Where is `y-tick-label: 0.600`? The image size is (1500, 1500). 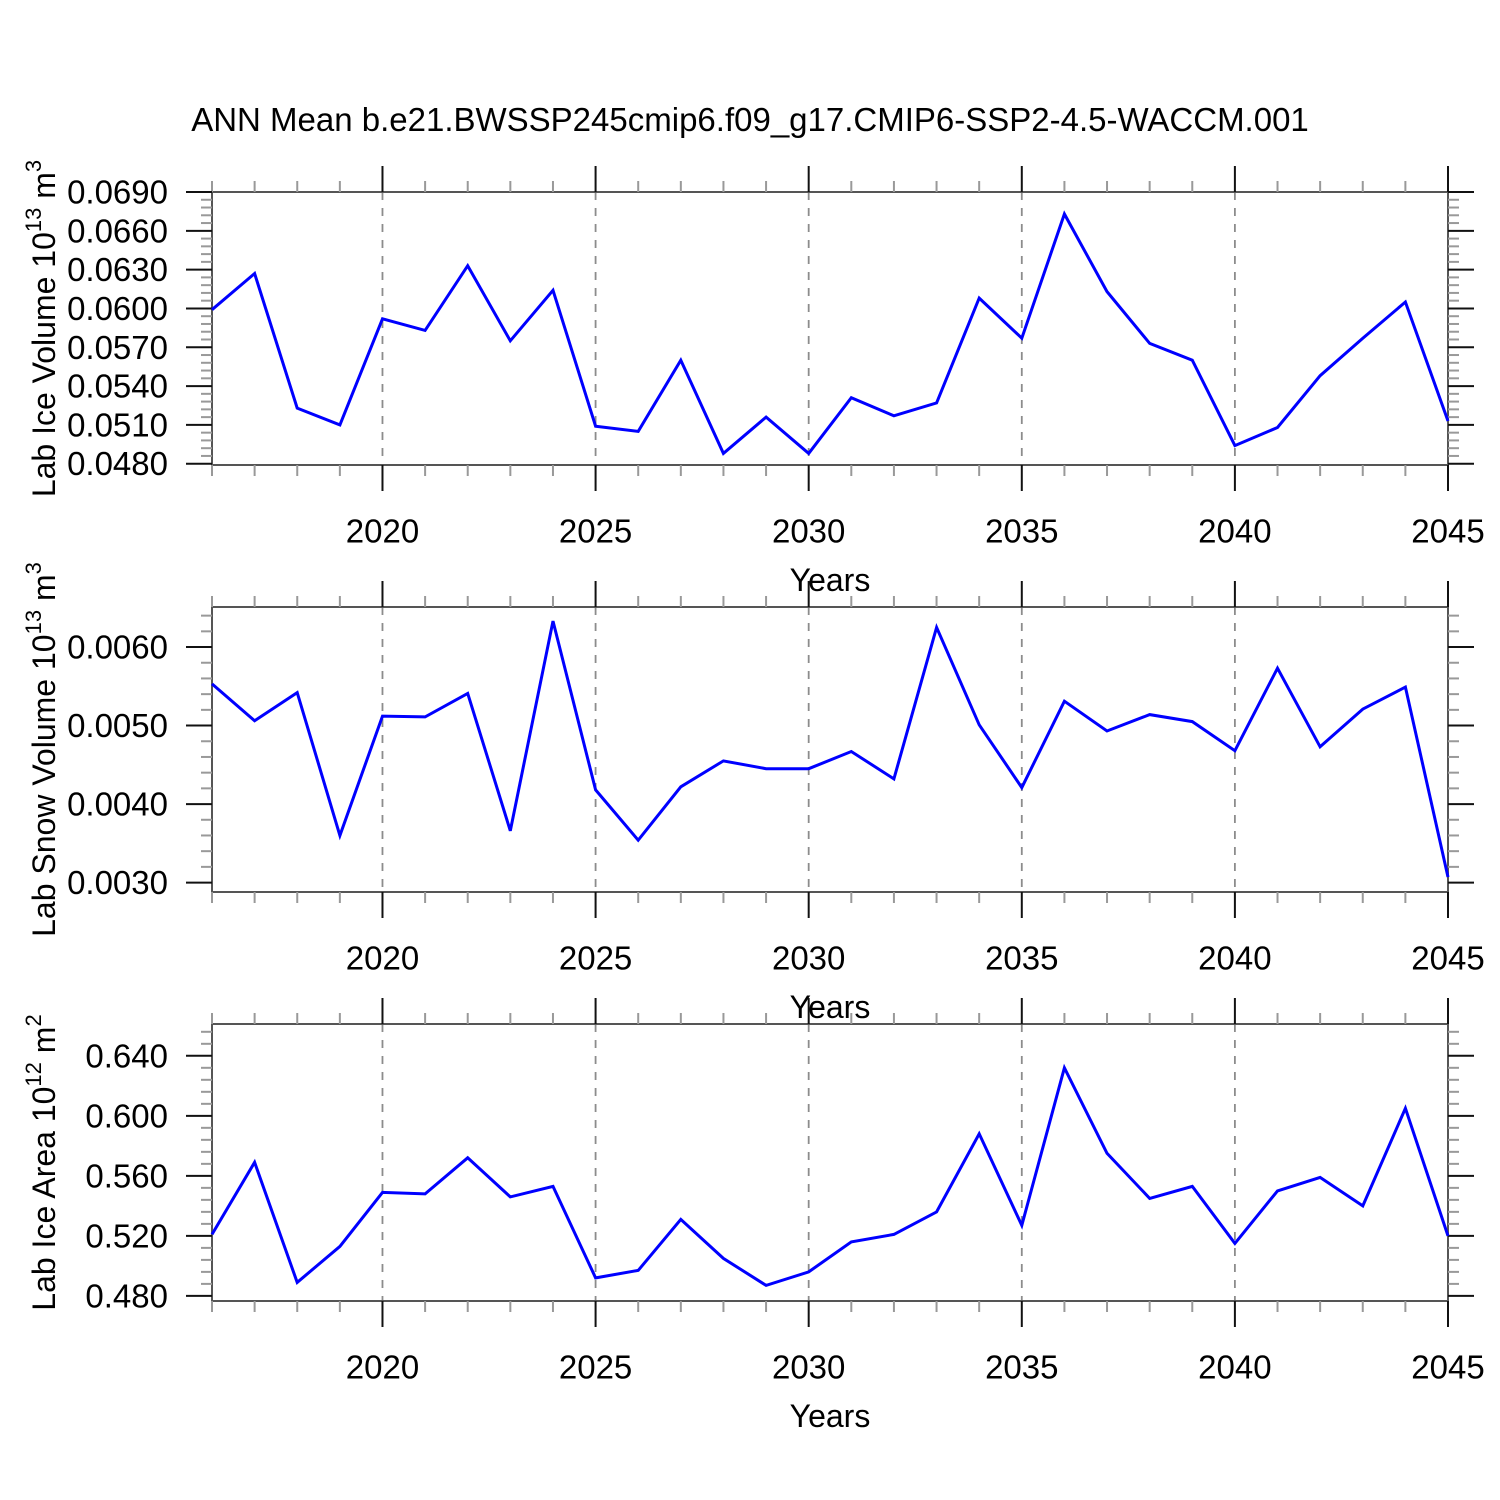
y-tick-label: 0.600 is located at coordinates (126, 1115).